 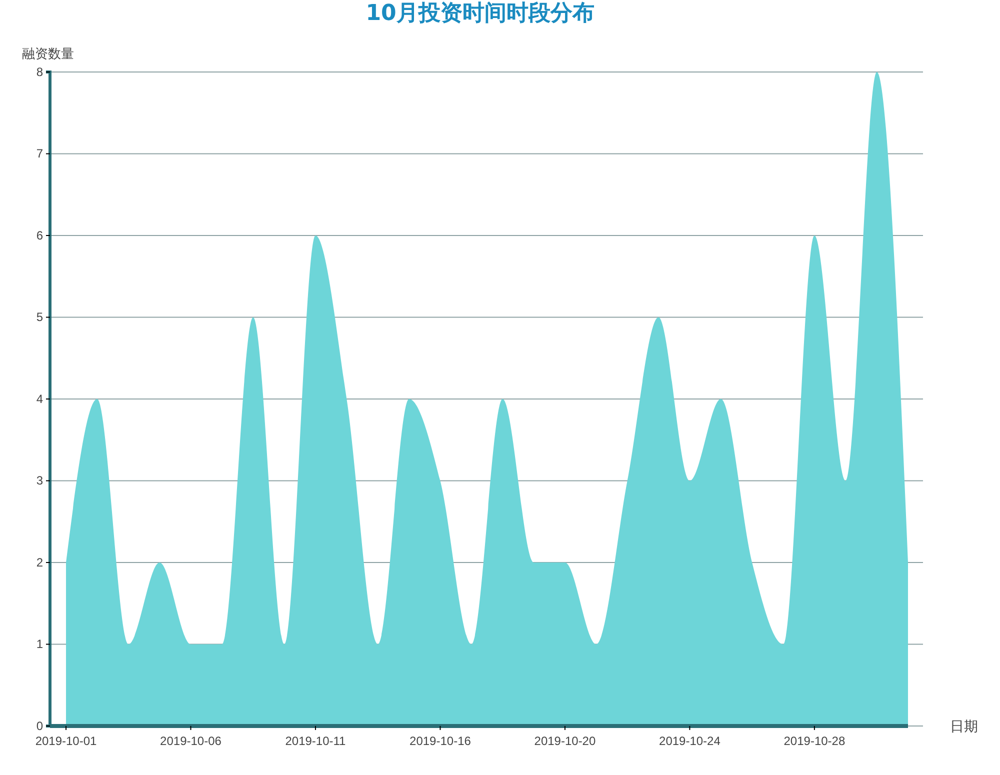 I want to click on y-tick-label: 5, so click(x=40, y=317).